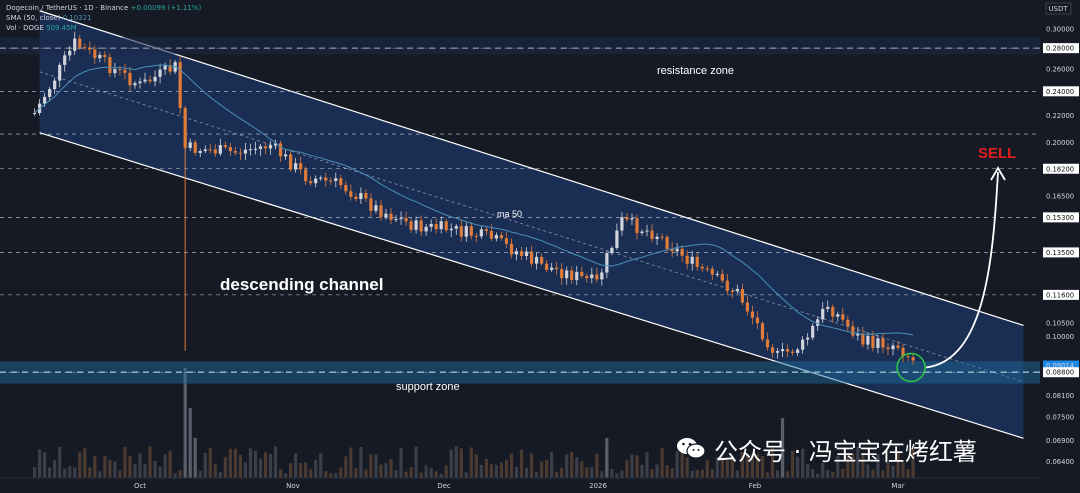  I want to click on currency-label: USDT, so click(1058, 9).